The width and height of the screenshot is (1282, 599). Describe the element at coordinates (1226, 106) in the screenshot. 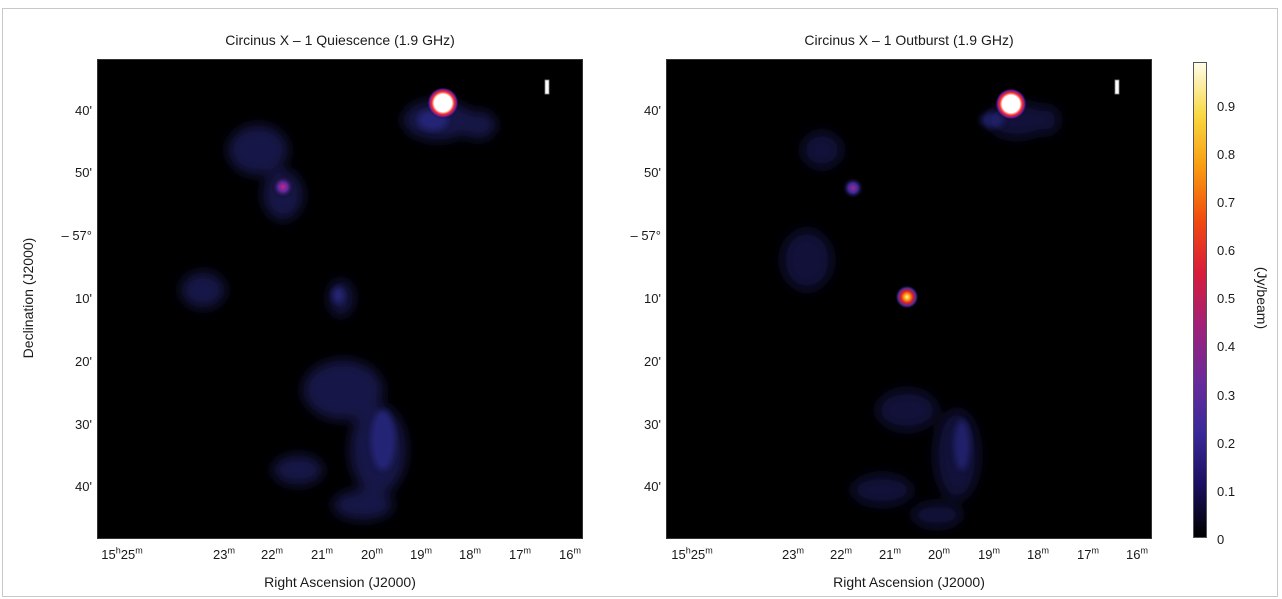

I see `colorbar-tick: 0.9` at that location.